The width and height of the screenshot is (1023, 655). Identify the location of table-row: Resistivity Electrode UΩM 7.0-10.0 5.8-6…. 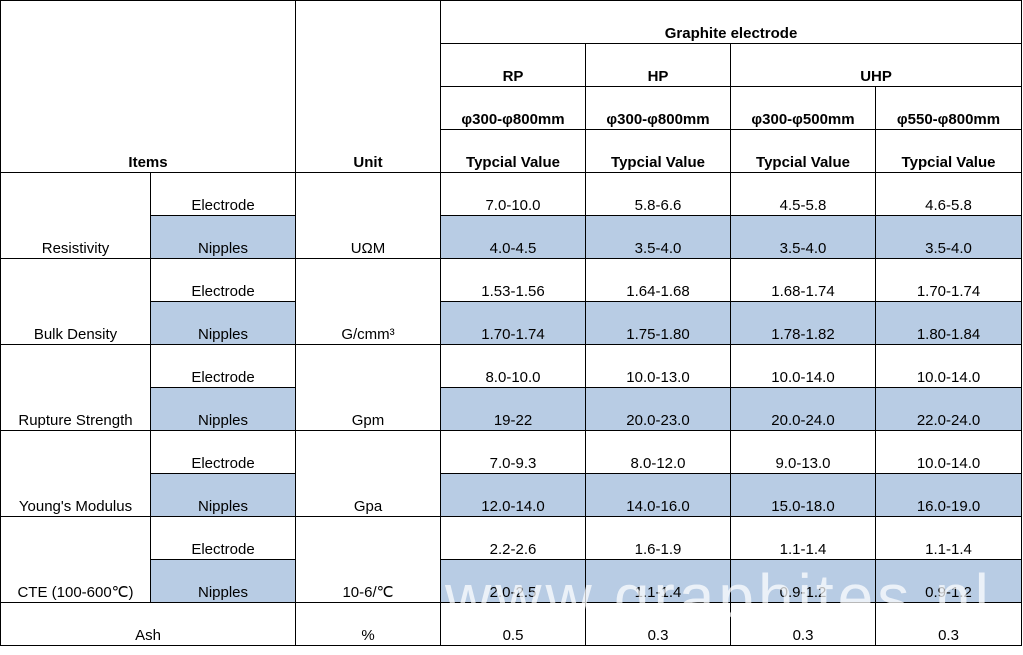
(511, 215).